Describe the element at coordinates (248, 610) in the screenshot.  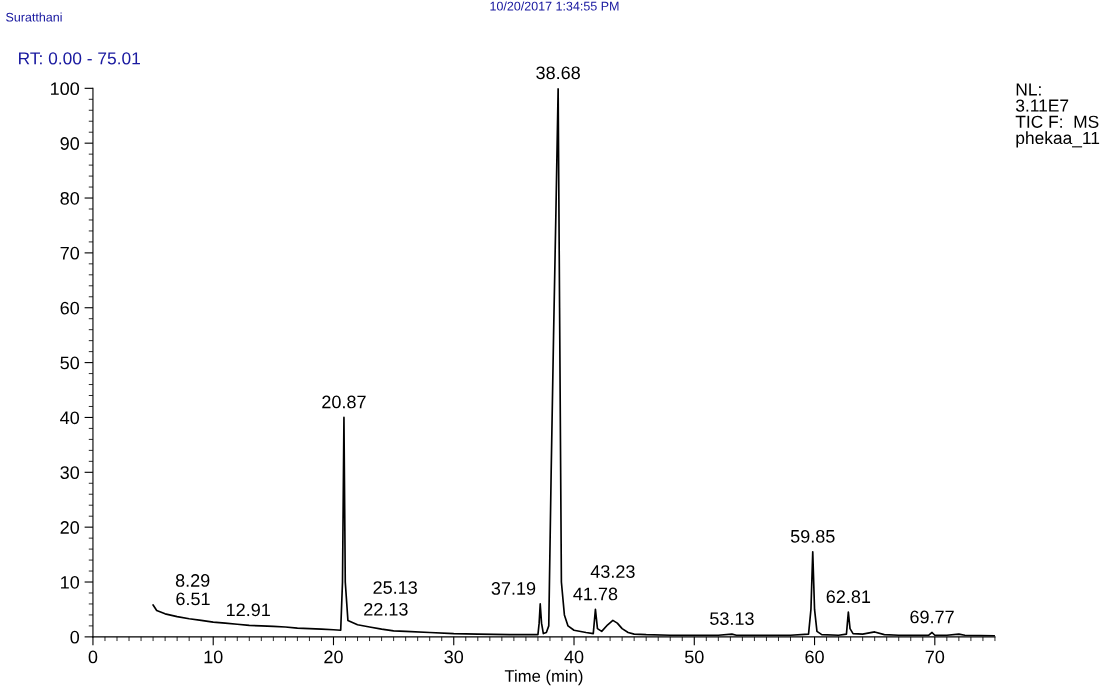
I see `annotation: 12.91` at that location.